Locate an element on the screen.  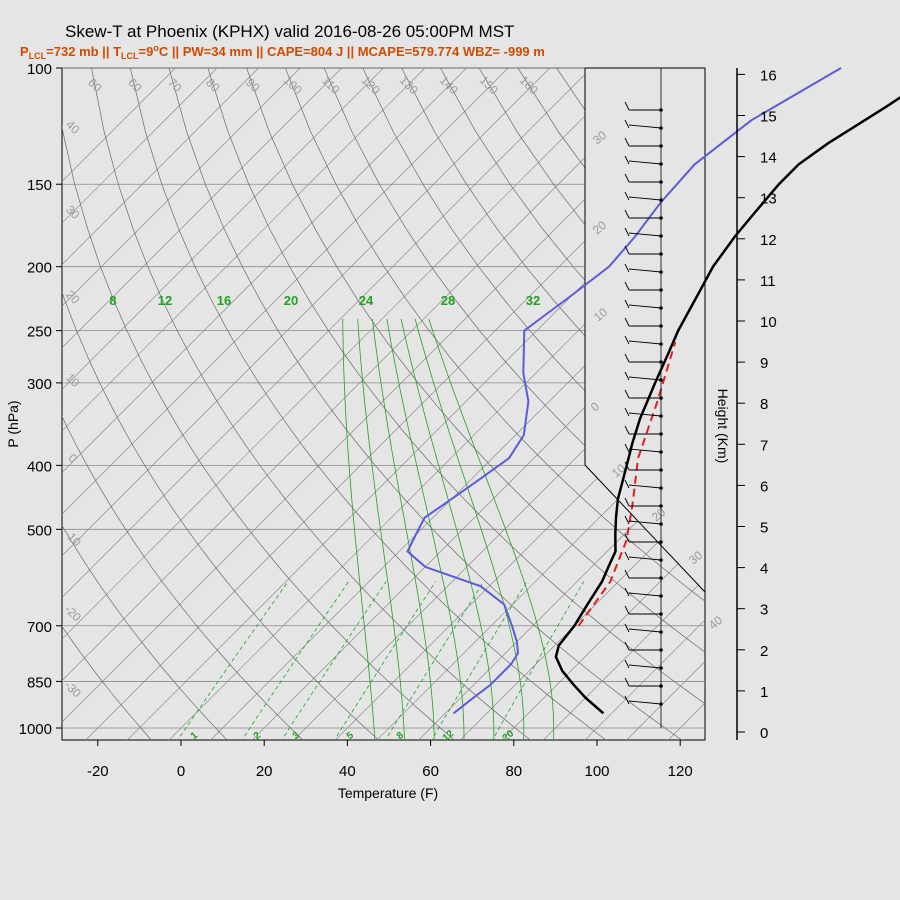
height-tick-label: 7 is located at coordinates (764, 445).